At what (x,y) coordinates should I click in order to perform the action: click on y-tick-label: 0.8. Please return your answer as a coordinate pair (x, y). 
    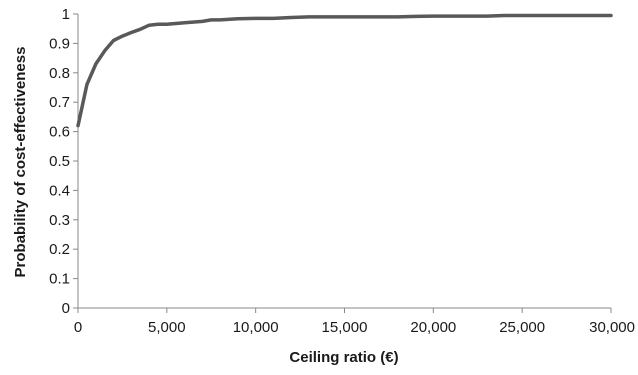
    Looking at the image, I should click on (59, 73).